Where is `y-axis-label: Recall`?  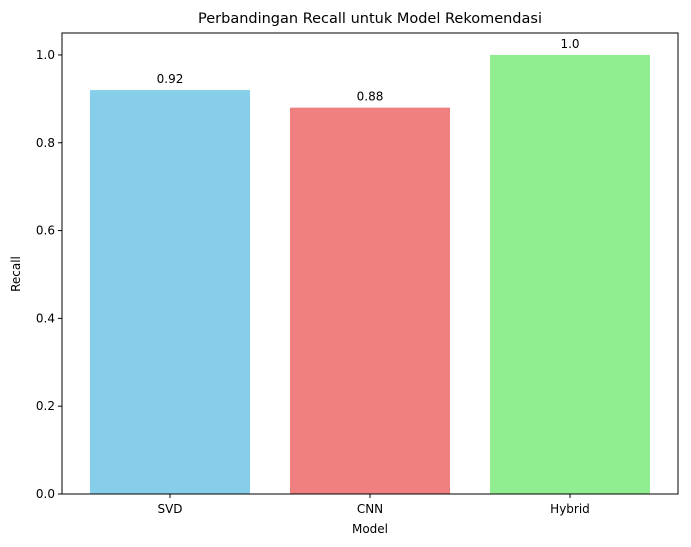 y-axis-label: Recall is located at coordinates (16, 274).